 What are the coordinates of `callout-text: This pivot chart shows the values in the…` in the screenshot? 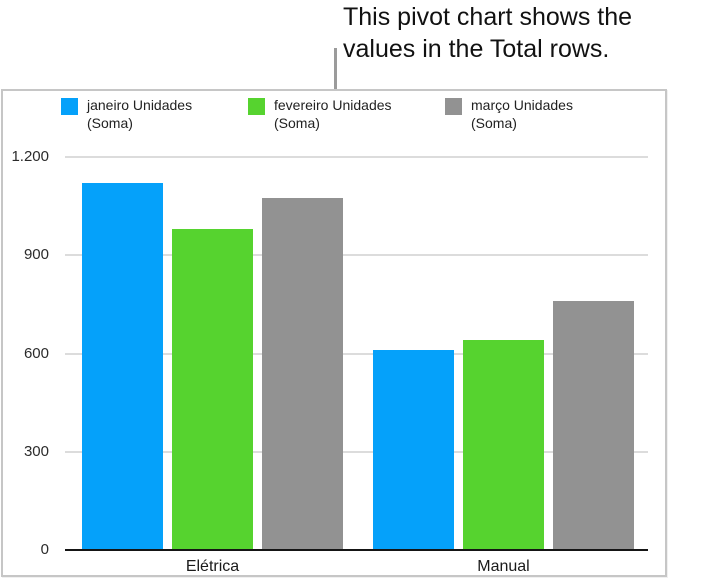 It's located at (487, 33).